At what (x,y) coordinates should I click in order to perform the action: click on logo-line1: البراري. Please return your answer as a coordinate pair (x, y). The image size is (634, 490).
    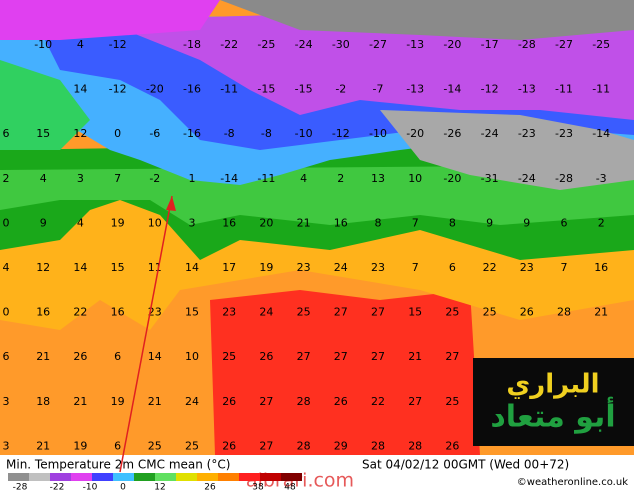
    Looking at the image, I should click on (552, 385).